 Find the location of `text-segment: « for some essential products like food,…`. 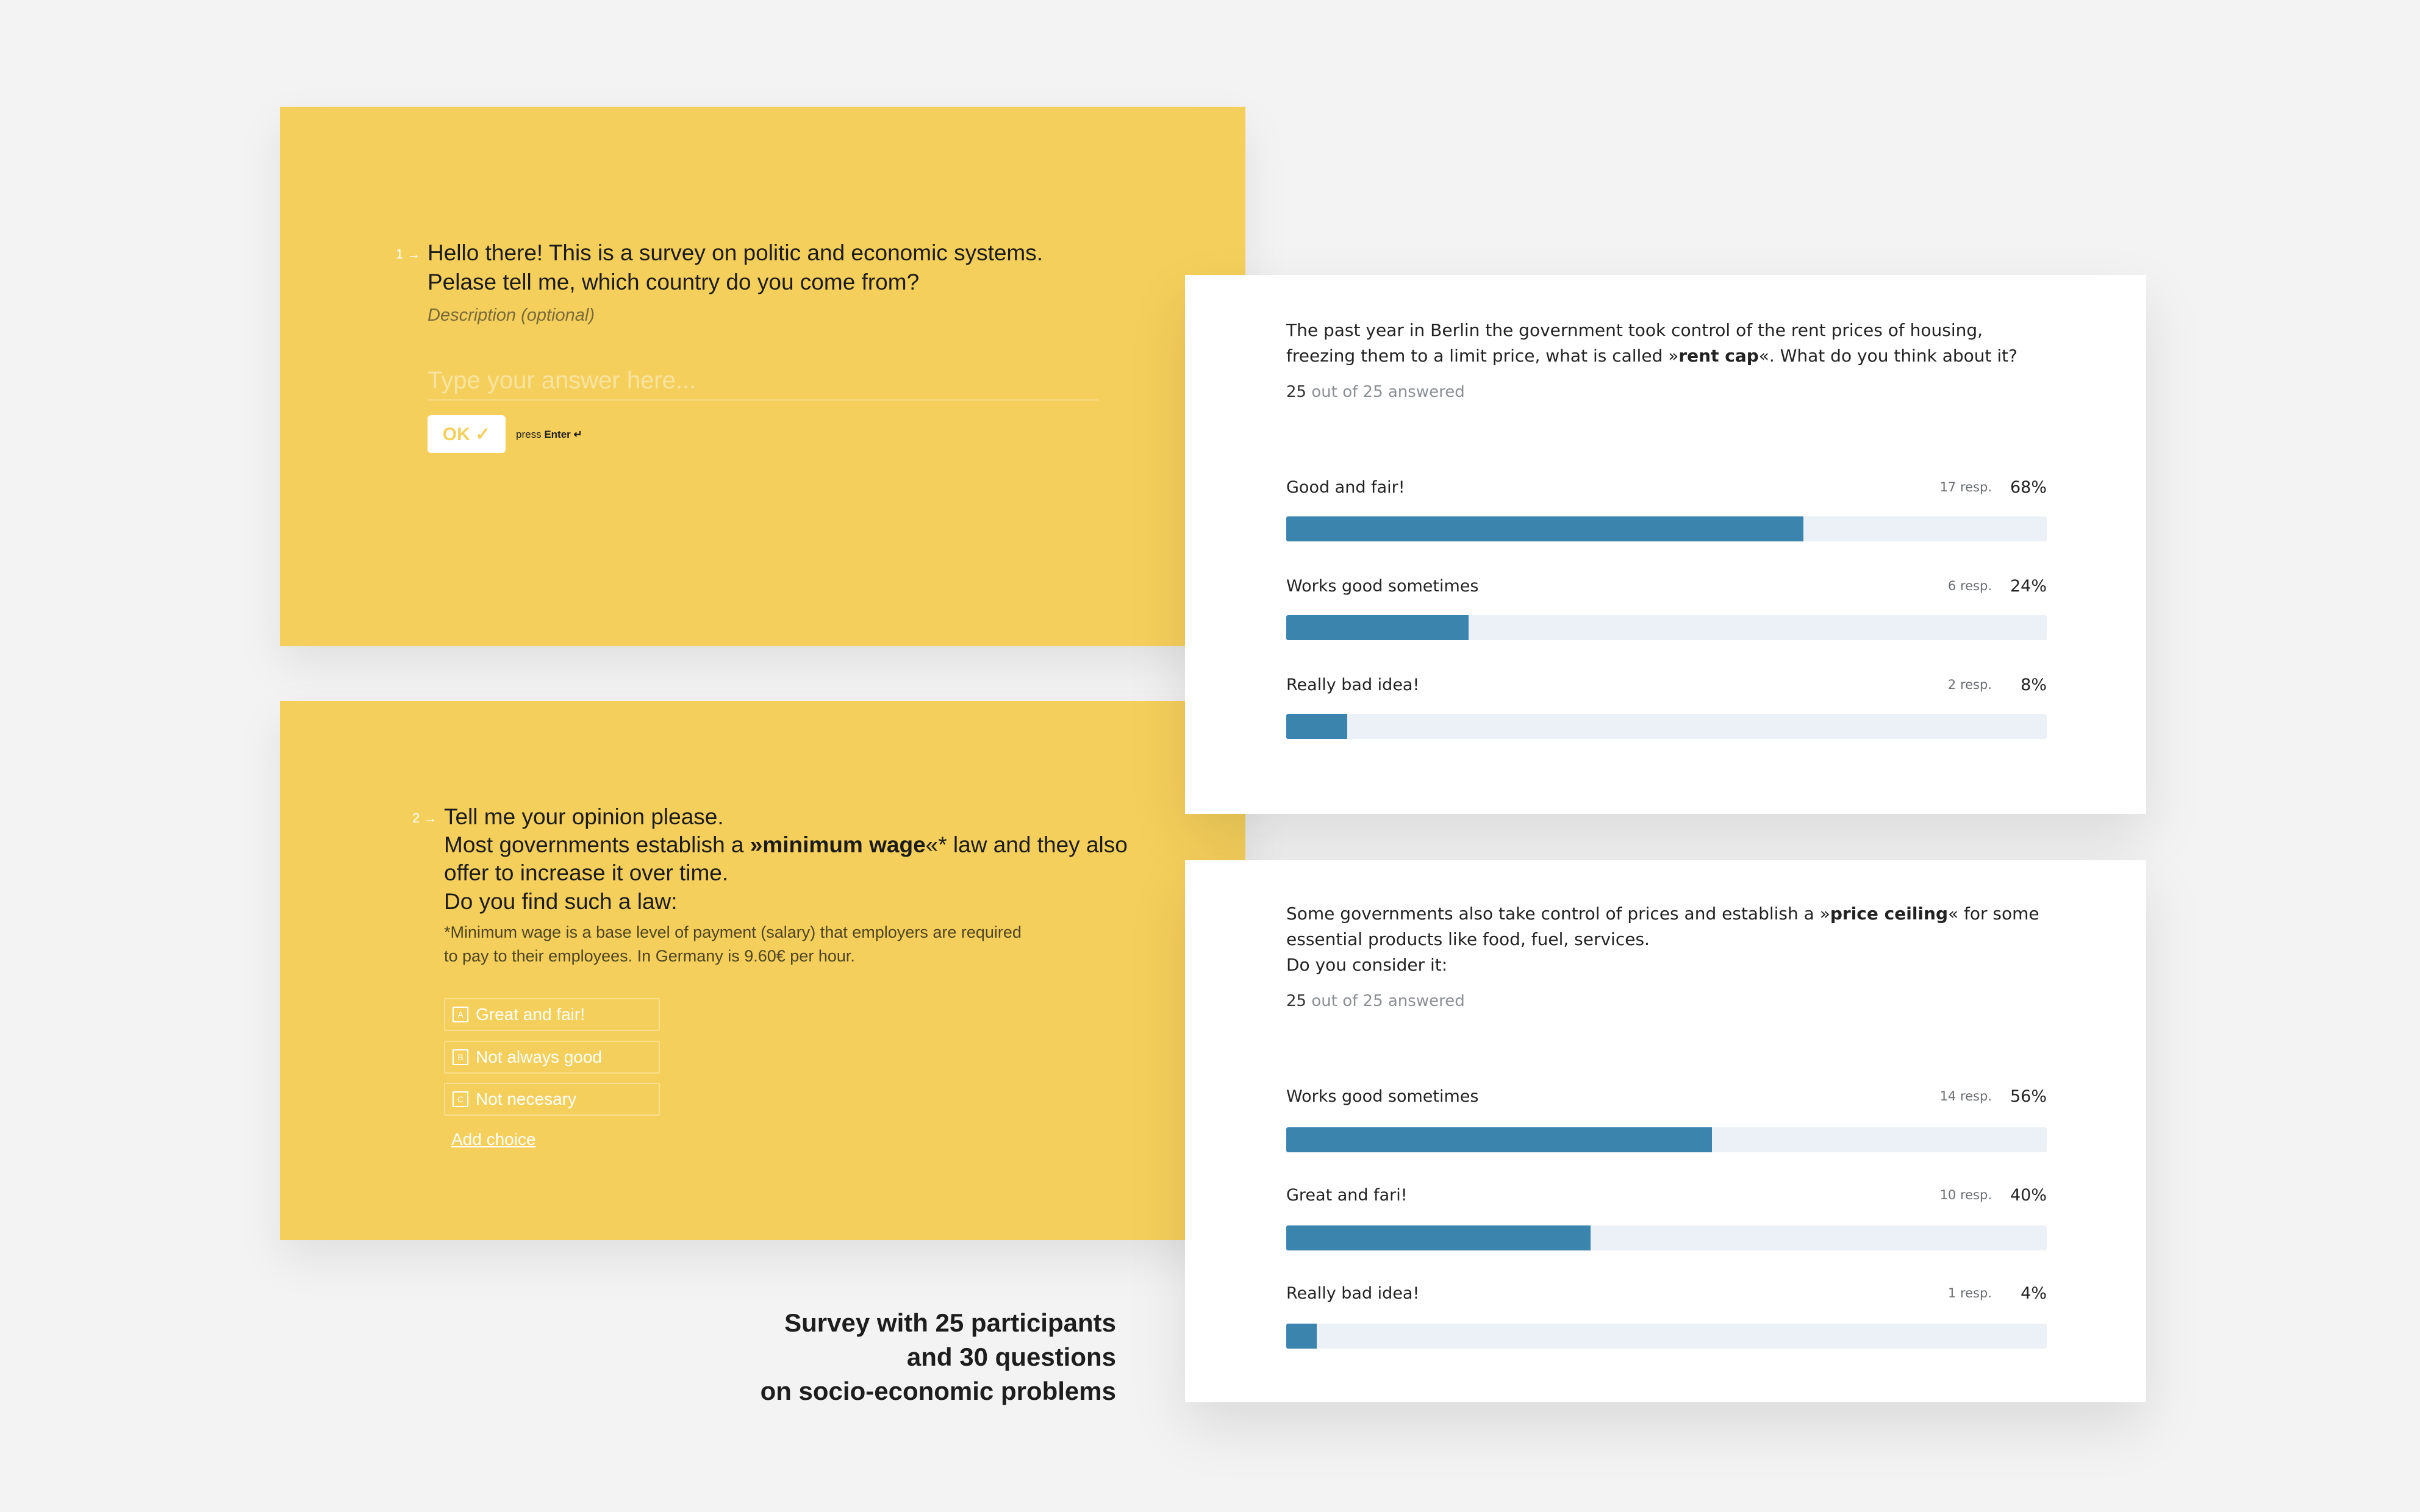

text-segment: « for some essential products like food,… is located at coordinates (1662, 926).